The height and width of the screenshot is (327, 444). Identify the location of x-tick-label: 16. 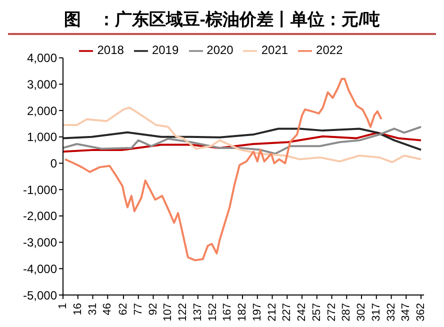
(78, 309).